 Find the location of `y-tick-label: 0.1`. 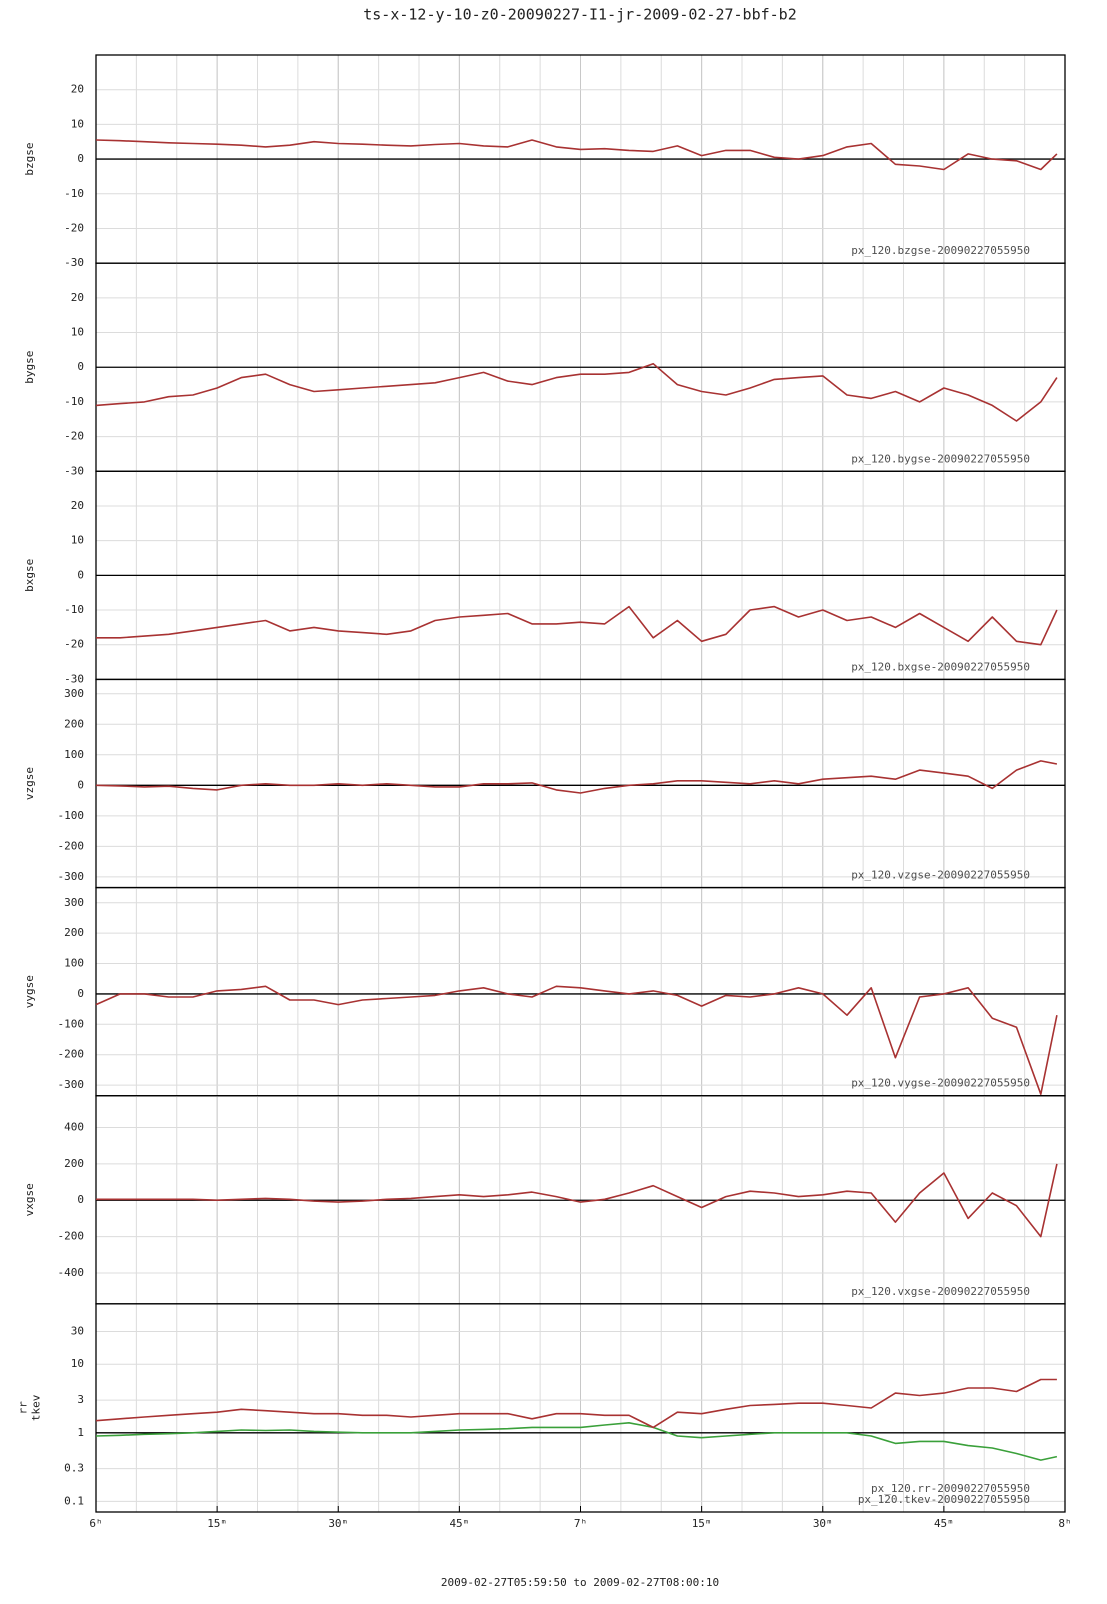

y-tick-label: 0.1 is located at coordinates (74, 1500).